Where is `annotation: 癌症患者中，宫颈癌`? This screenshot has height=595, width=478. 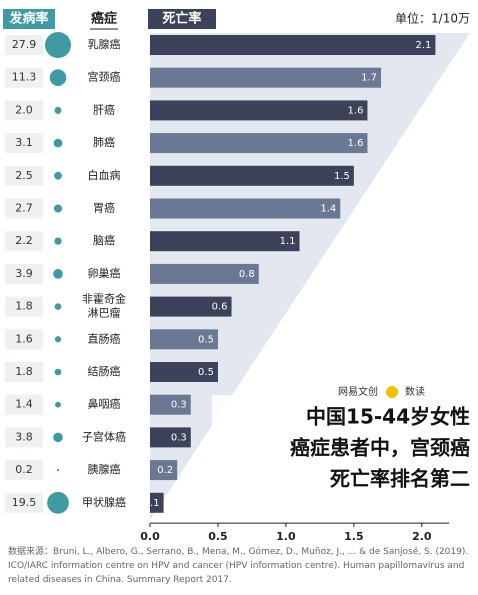
annotation: 癌症患者中，宫颈癌 is located at coordinates (380, 448).